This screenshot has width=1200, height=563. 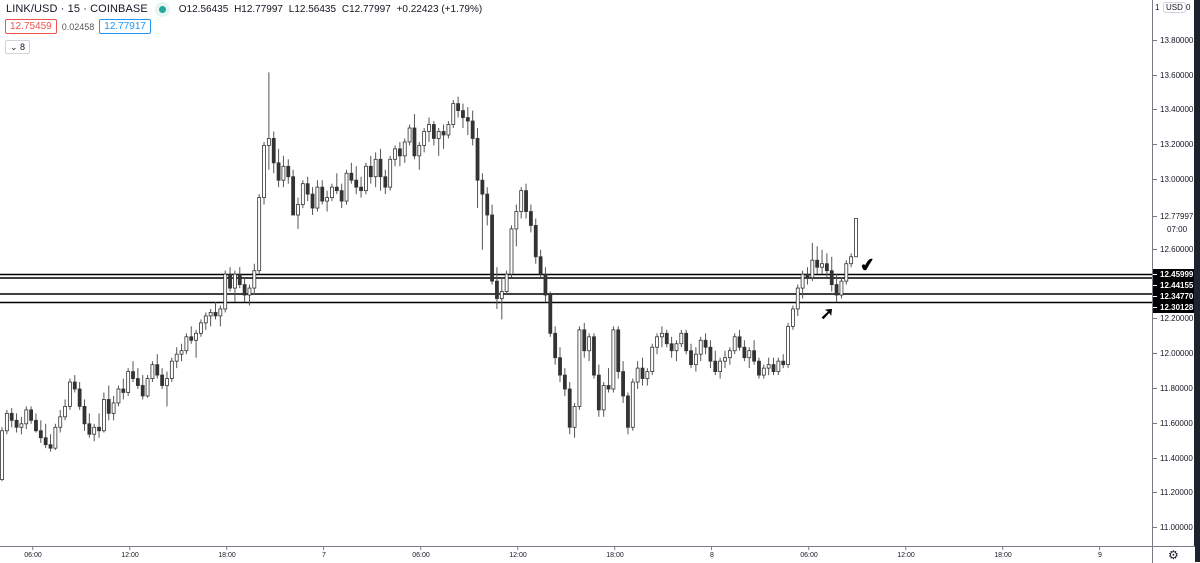 I want to click on symbol-title: LINK/USD · 15 · COINBASE, so click(x=77, y=9).